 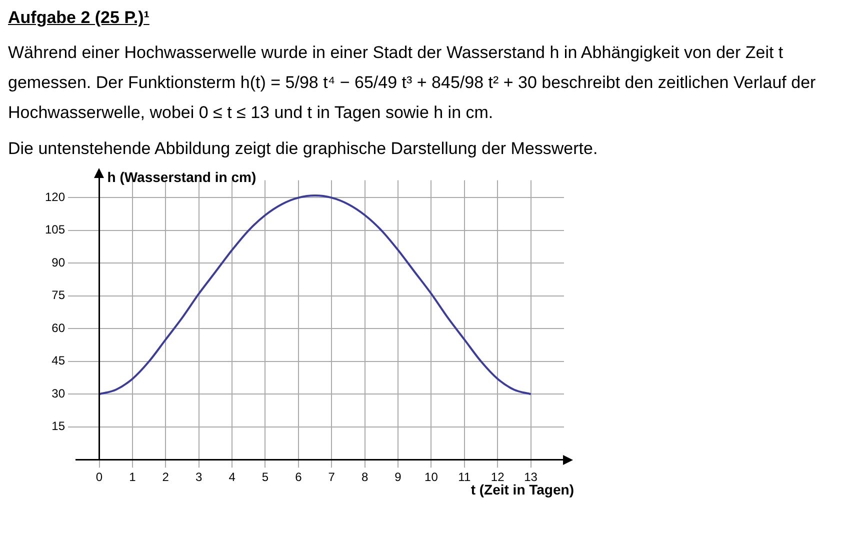 What do you see at coordinates (398, 477) in the screenshot?
I see `x-tick-label: 9` at bounding box center [398, 477].